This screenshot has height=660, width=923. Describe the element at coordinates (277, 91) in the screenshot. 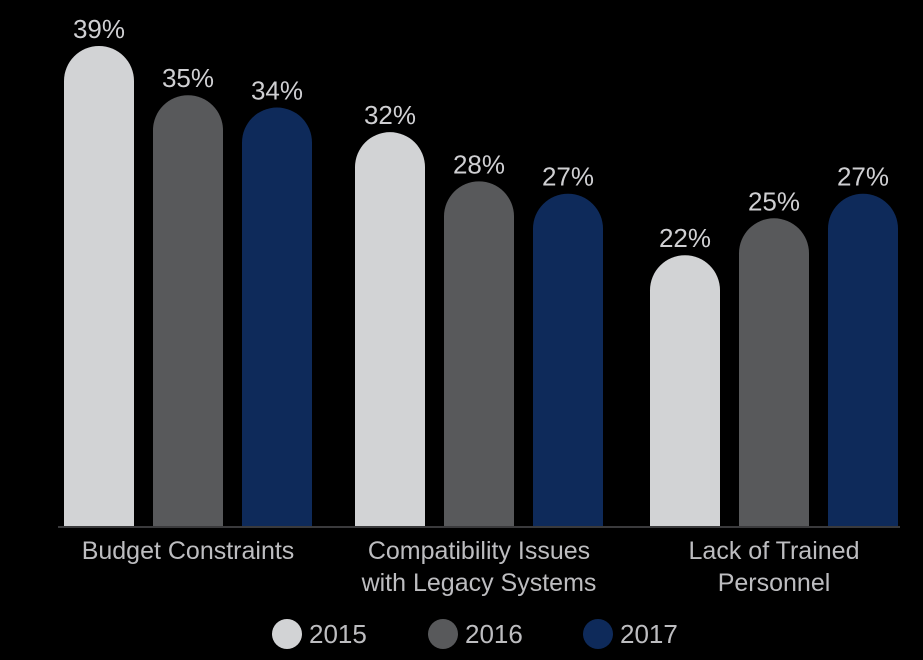

I see `value-label-2017-cat-0: 34%` at that location.